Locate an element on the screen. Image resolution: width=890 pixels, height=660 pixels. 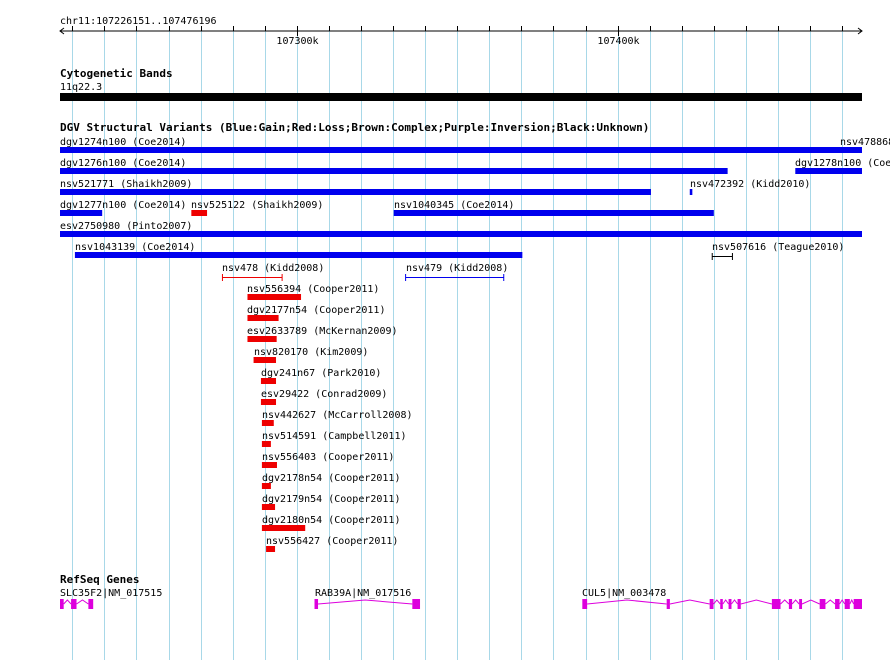
dgv-feature-label: nsv525122 (Shaikh2009) is located at coordinates (257, 205).